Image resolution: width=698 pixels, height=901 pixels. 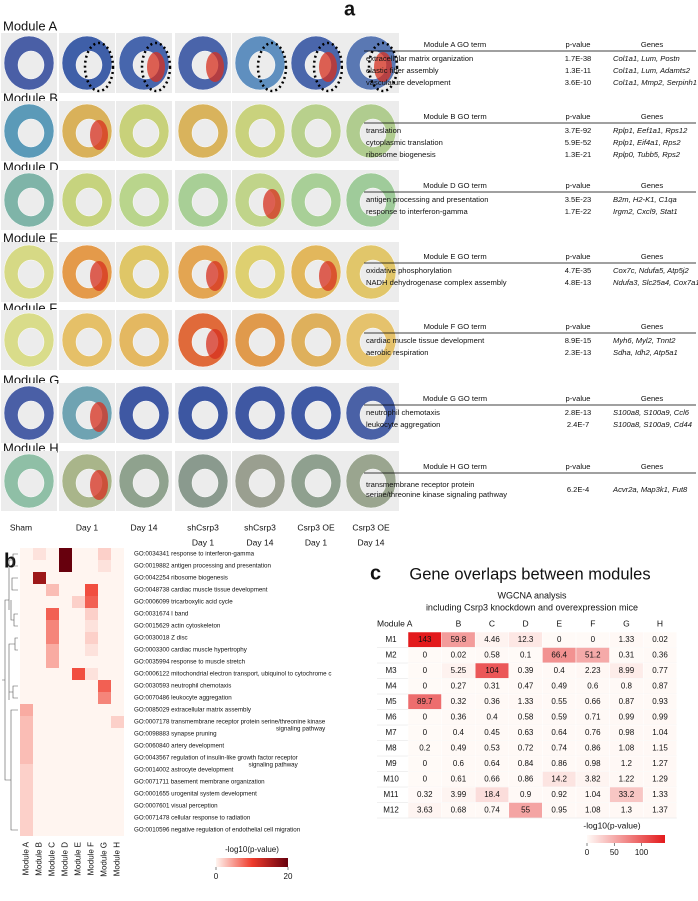 What do you see at coordinates (593, 778) in the screenshot?
I see `cell-value: 3.82` at bounding box center [593, 778].